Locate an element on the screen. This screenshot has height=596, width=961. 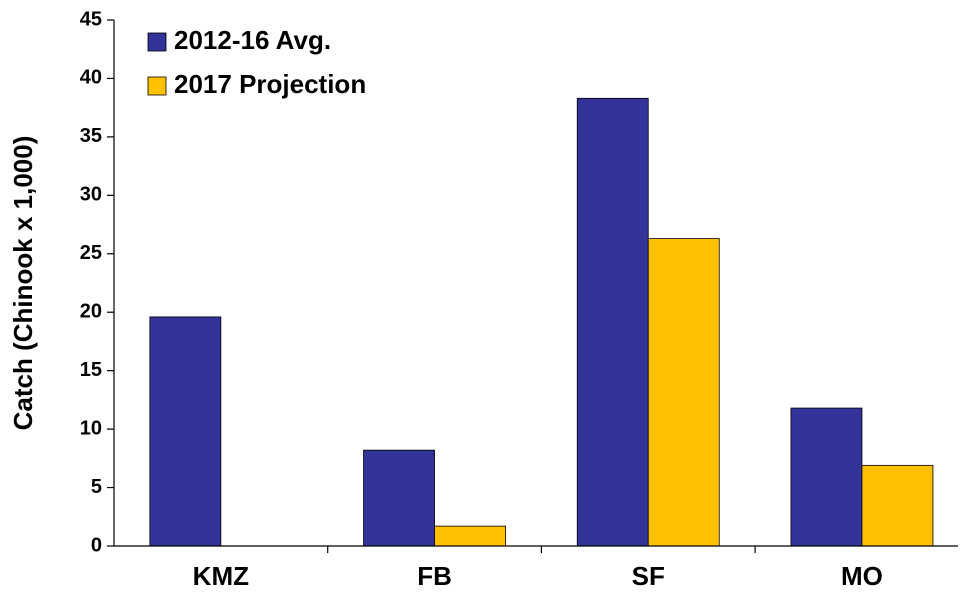
x-tick-label: KMZ is located at coordinates (221, 576).